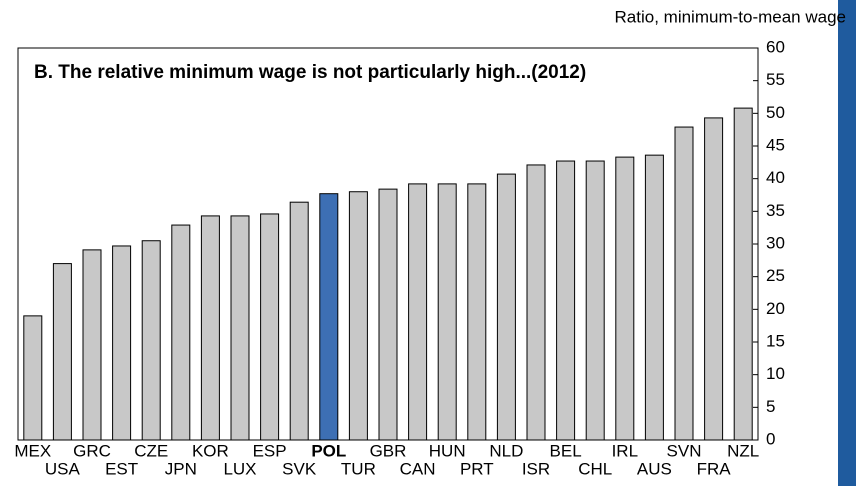  Describe the element at coordinates (730, 16) in the screenshot. I see `y-axis-label: Ratio, minimum-to-mean wage` at that location.